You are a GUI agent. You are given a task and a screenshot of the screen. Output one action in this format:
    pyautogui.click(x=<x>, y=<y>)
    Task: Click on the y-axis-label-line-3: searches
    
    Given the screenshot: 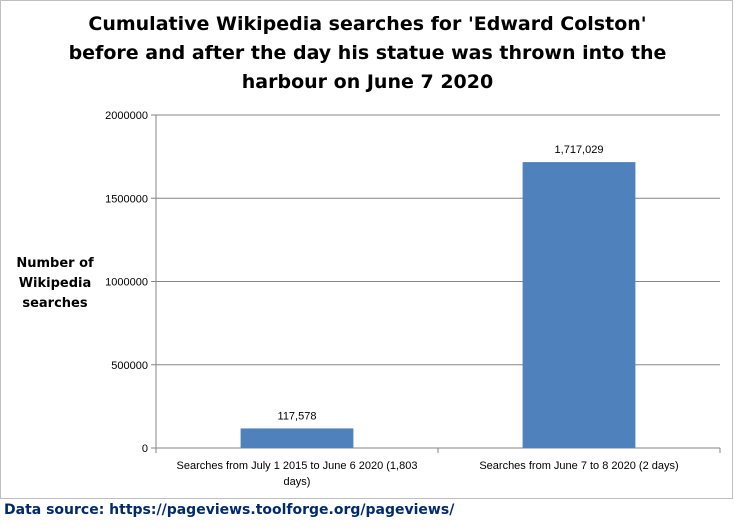 What is the action you would take?
    pyautogui.click(x=55, y=303)
    